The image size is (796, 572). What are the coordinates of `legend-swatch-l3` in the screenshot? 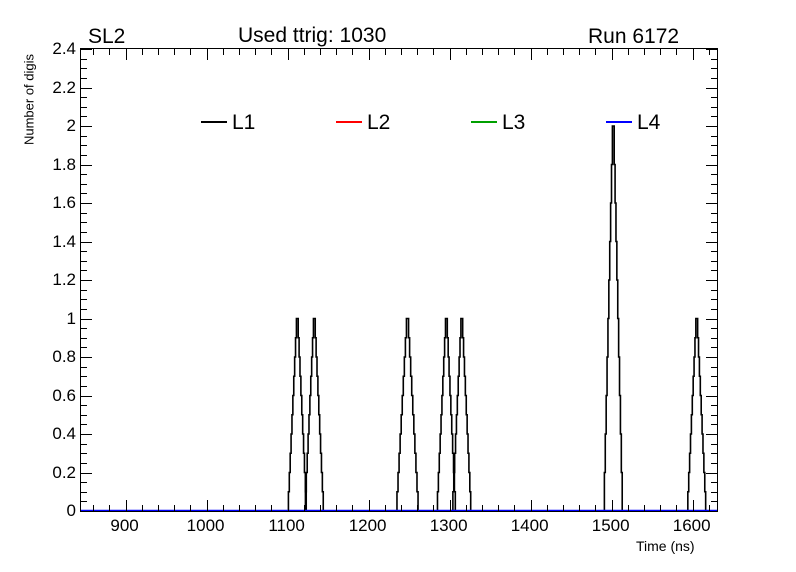 It's located at (484, 122).